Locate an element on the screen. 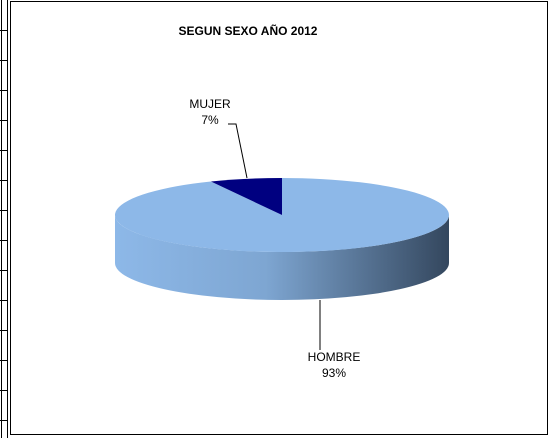  slice-value-label: 93% is located at coordinates (334, 373).